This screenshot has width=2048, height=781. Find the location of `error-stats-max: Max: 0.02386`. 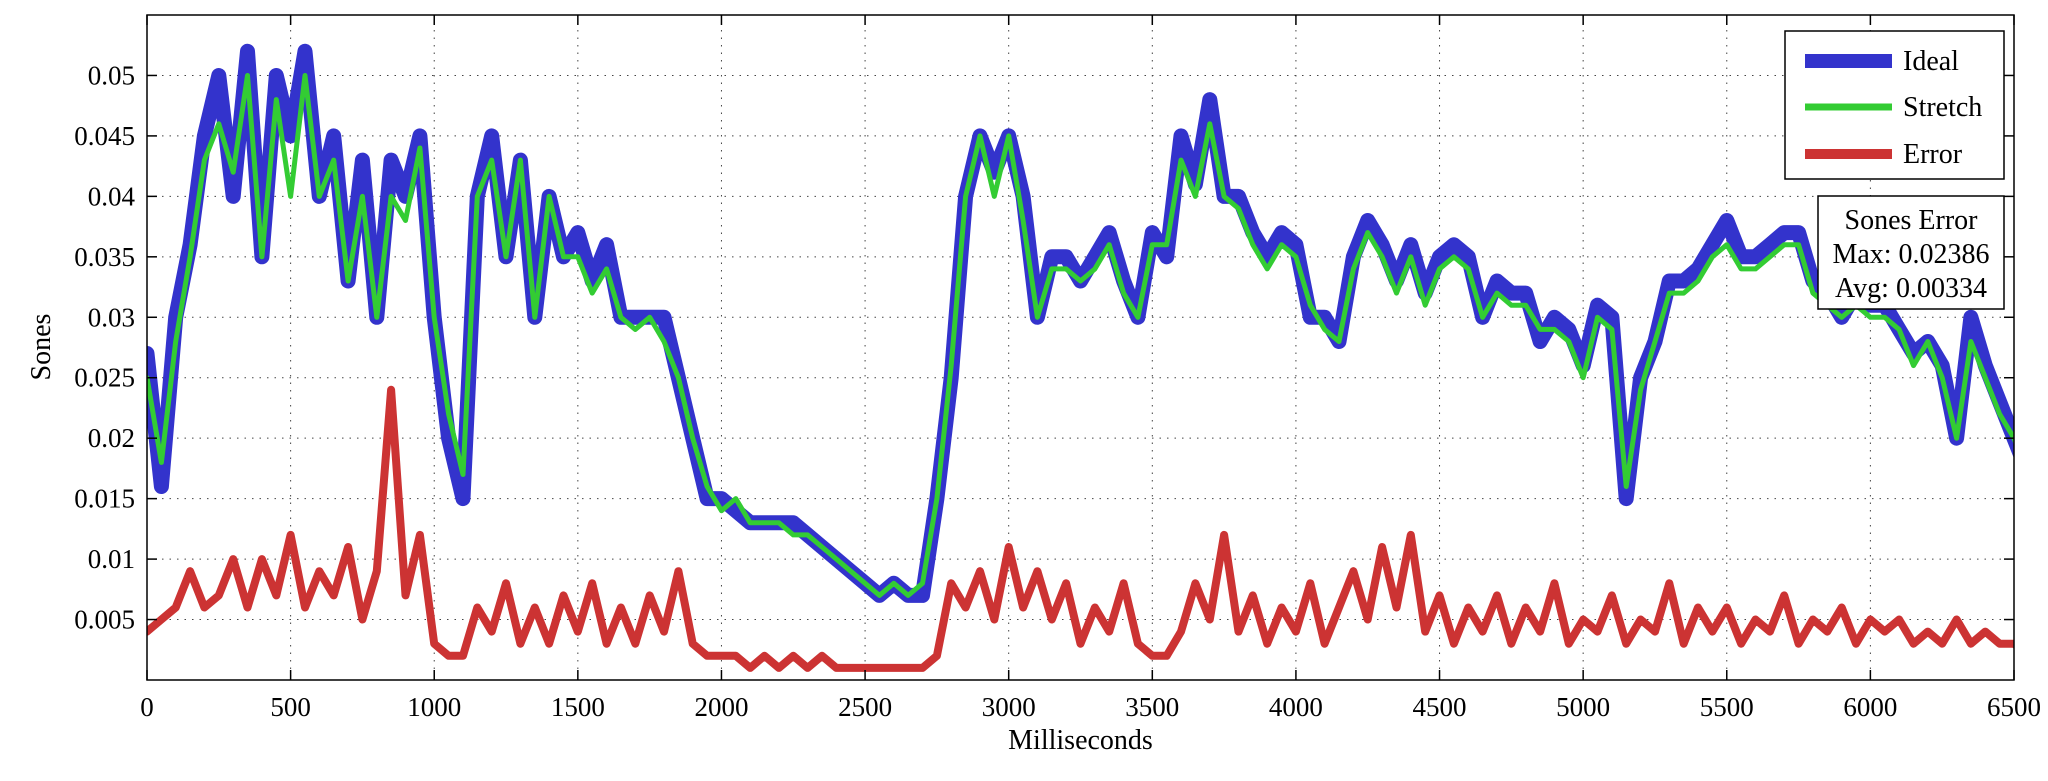

error-stats-max: Max: 0.02386 is located at coordinates (1910, 254).